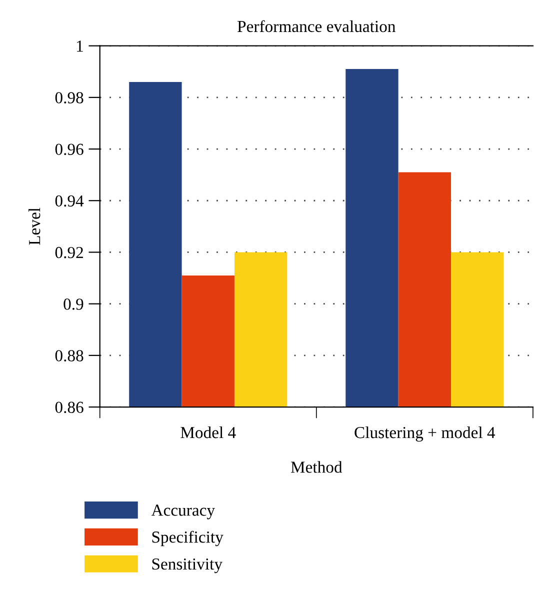  Describe the element at coordinates (34, 226) in the screenshot. I see `y-axis-title: Level` at that location.